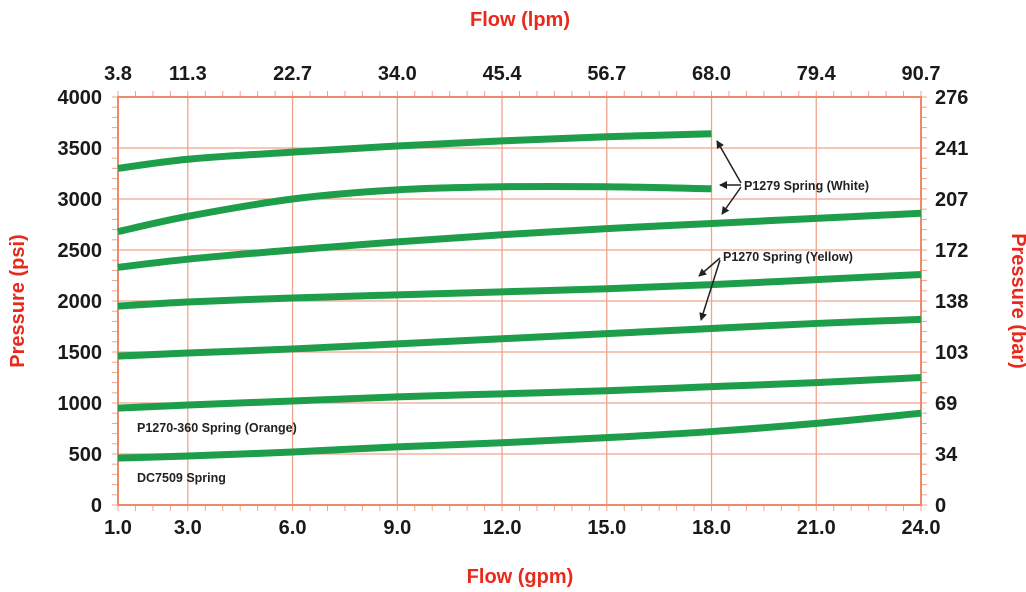  What do you see at coordinates (951, 353) in the screenshot?
I see `y2-tick-label: 103` at bounding box center [951, 353].